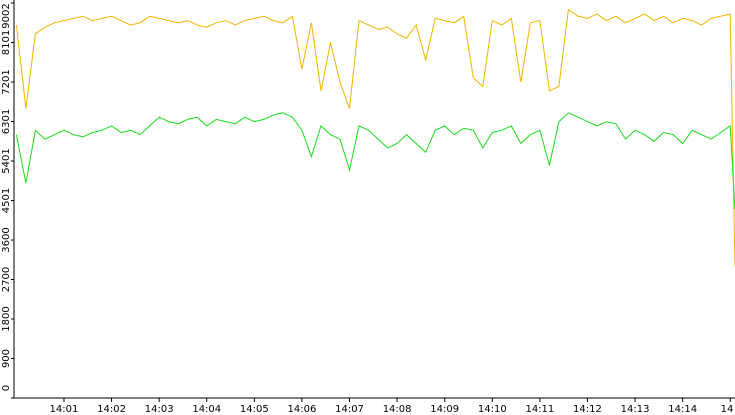 The image size is (735, 415). Describe the element at coordinates (6, 279) in the screenshot. I see `y-tick-label: 2700` at that location.